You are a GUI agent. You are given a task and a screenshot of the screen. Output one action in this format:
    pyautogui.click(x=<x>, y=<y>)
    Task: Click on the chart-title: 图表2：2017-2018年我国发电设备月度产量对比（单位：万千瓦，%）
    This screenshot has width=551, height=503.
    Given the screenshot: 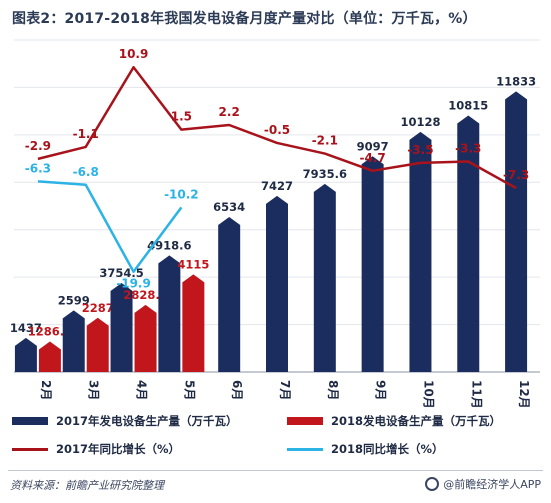 What is the action you would take?
    pyautogui.click(x=244, y=19)
    